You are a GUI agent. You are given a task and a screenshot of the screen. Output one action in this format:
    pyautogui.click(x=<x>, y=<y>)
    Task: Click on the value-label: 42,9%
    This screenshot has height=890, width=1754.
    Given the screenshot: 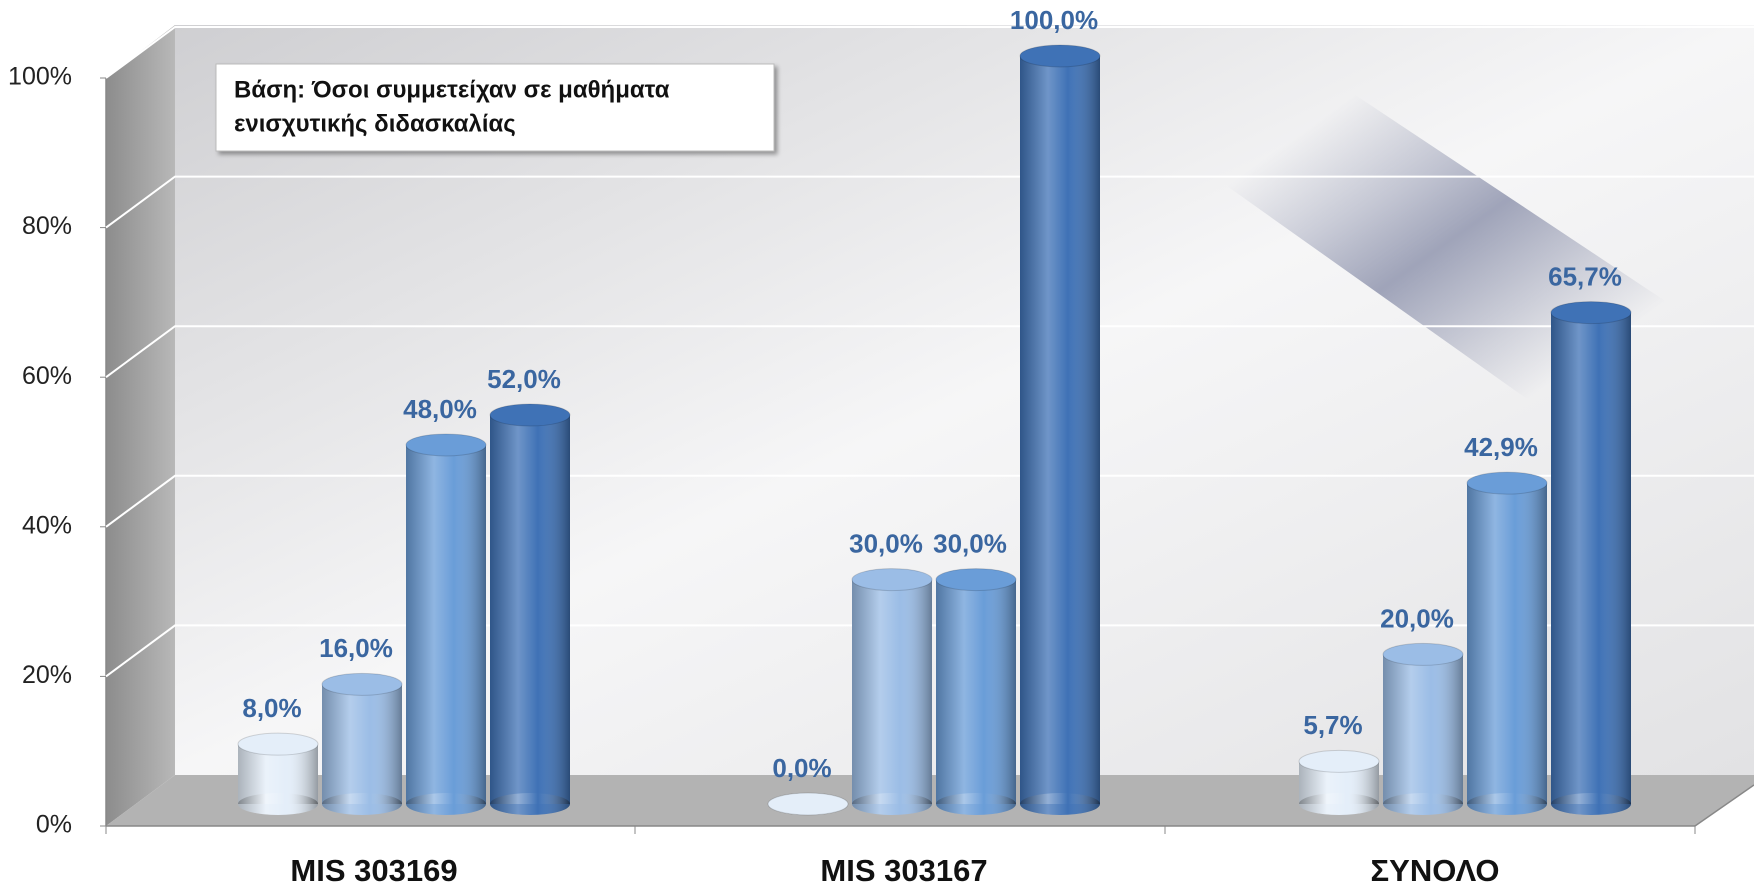 What is the action you would take?
    pyautogui.click(x=1501, y=447)
    